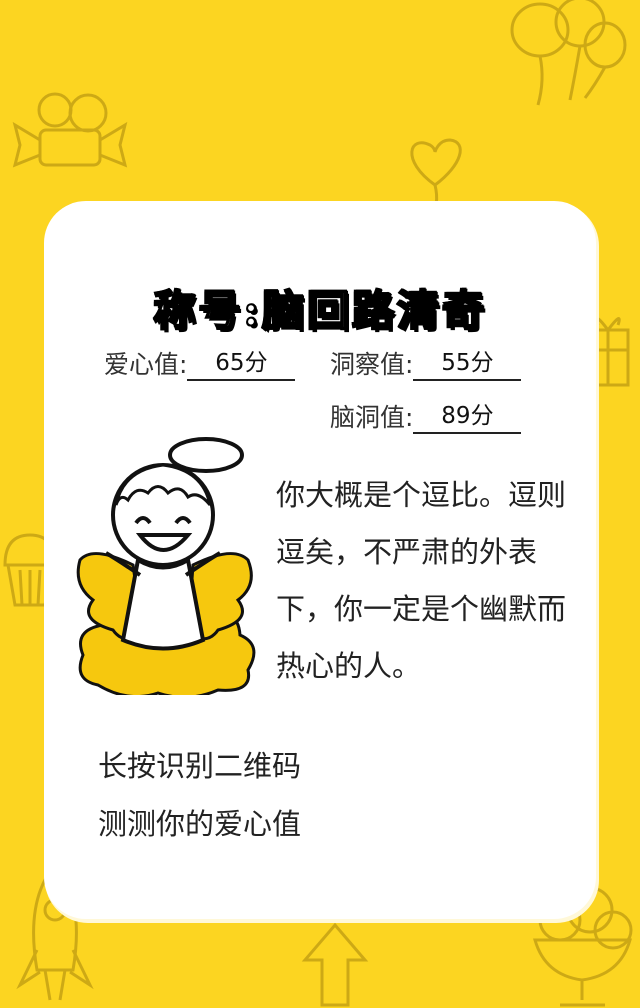 The height and width of the screenshot is (1008, 640). Describe the element at coordinates (219, 596) in the screenshot. I see `right-wing` at that location.